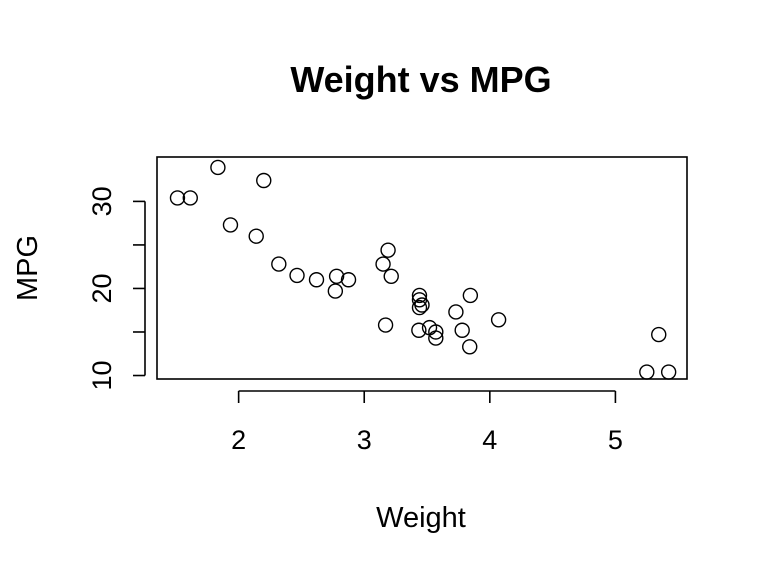 The image size is (768, 576). What do you see at coordinates (615, 440) in the screenshot?
I see `x-tick-label: 5` at bounding box center [615, 440].